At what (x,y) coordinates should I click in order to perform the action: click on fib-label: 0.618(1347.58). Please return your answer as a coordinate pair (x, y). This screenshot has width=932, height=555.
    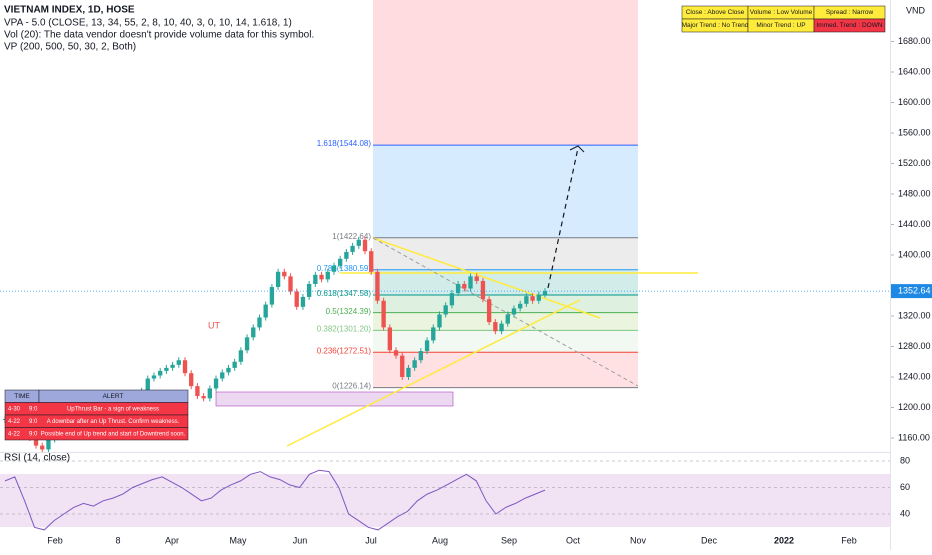
    Looking at the image, I should click on (344, 293).